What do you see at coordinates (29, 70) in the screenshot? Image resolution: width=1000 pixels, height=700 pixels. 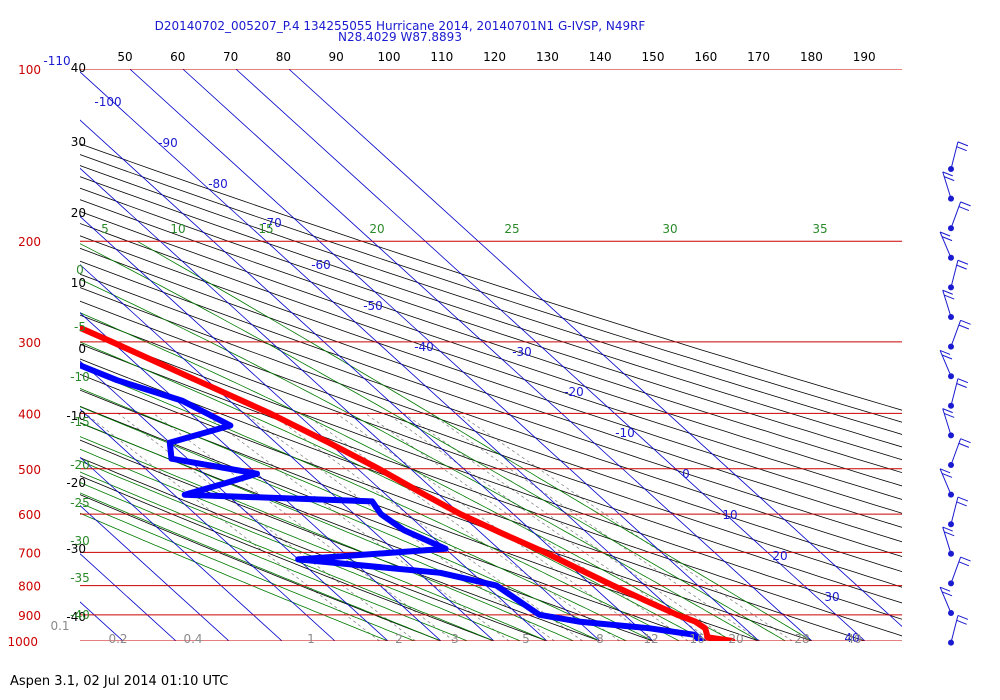 I see `pressure-label: 100` at bounding box center [29, 70].